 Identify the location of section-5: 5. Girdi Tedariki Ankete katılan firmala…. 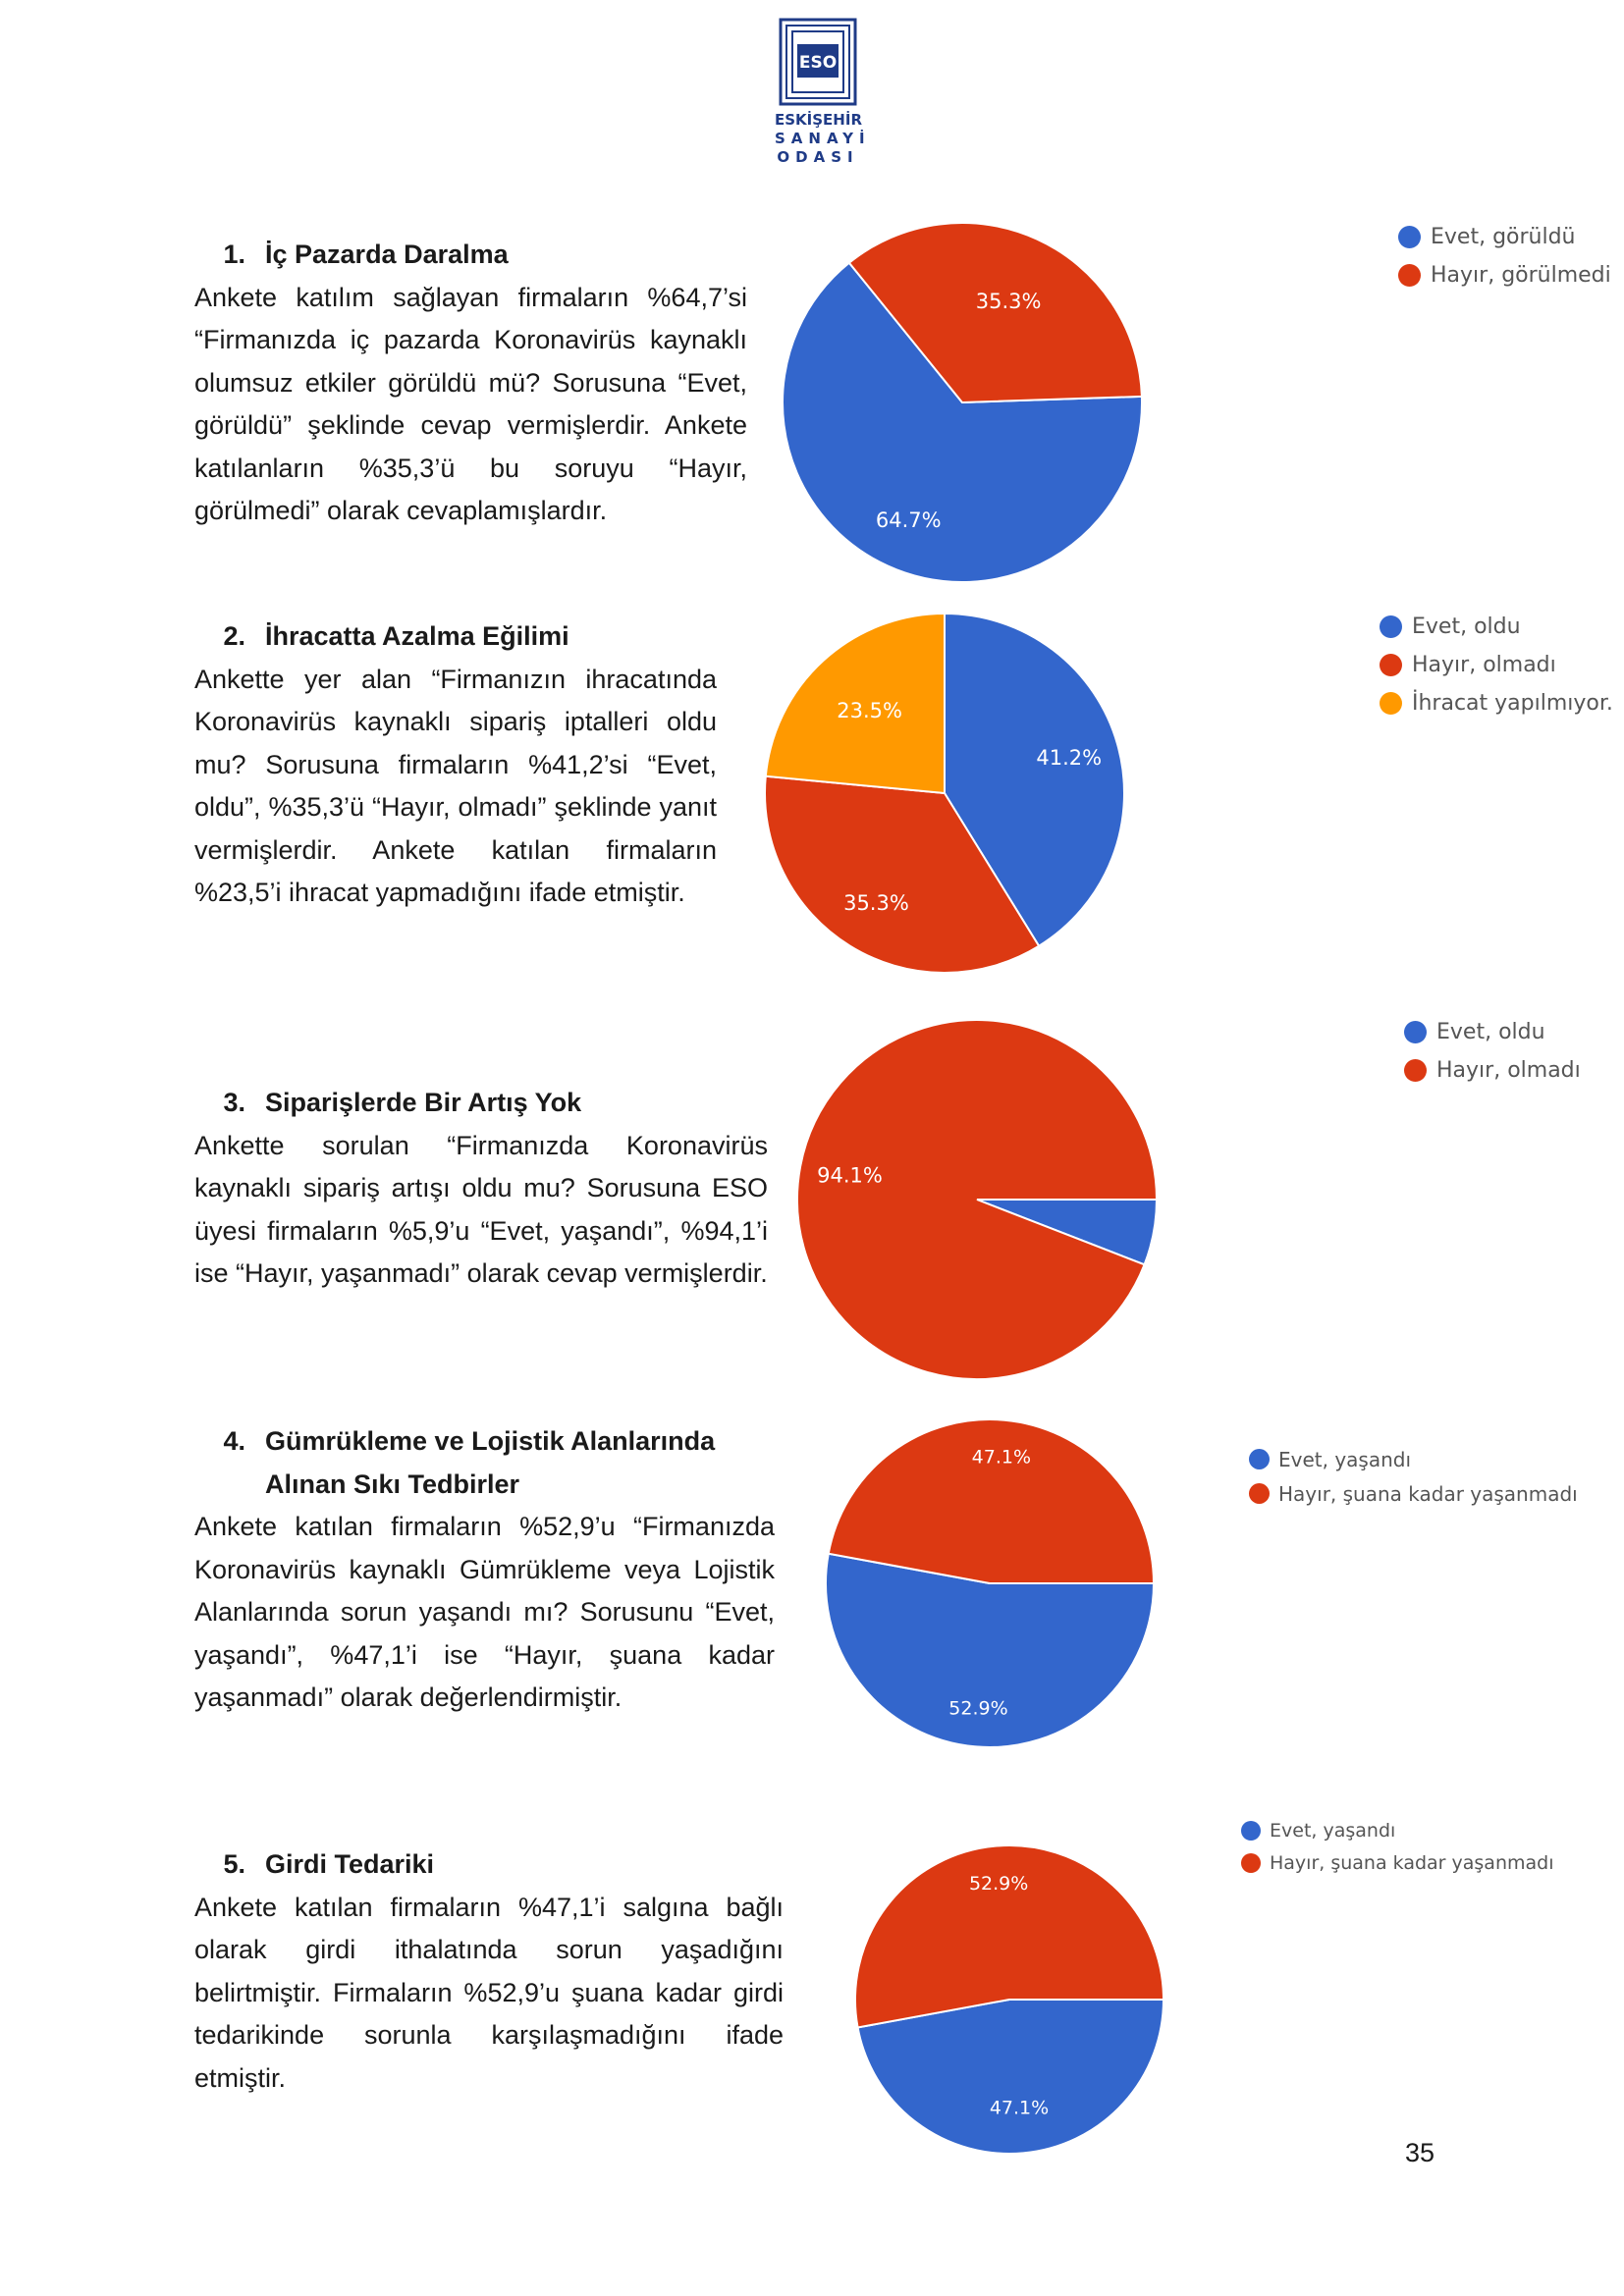
(489, 1971).